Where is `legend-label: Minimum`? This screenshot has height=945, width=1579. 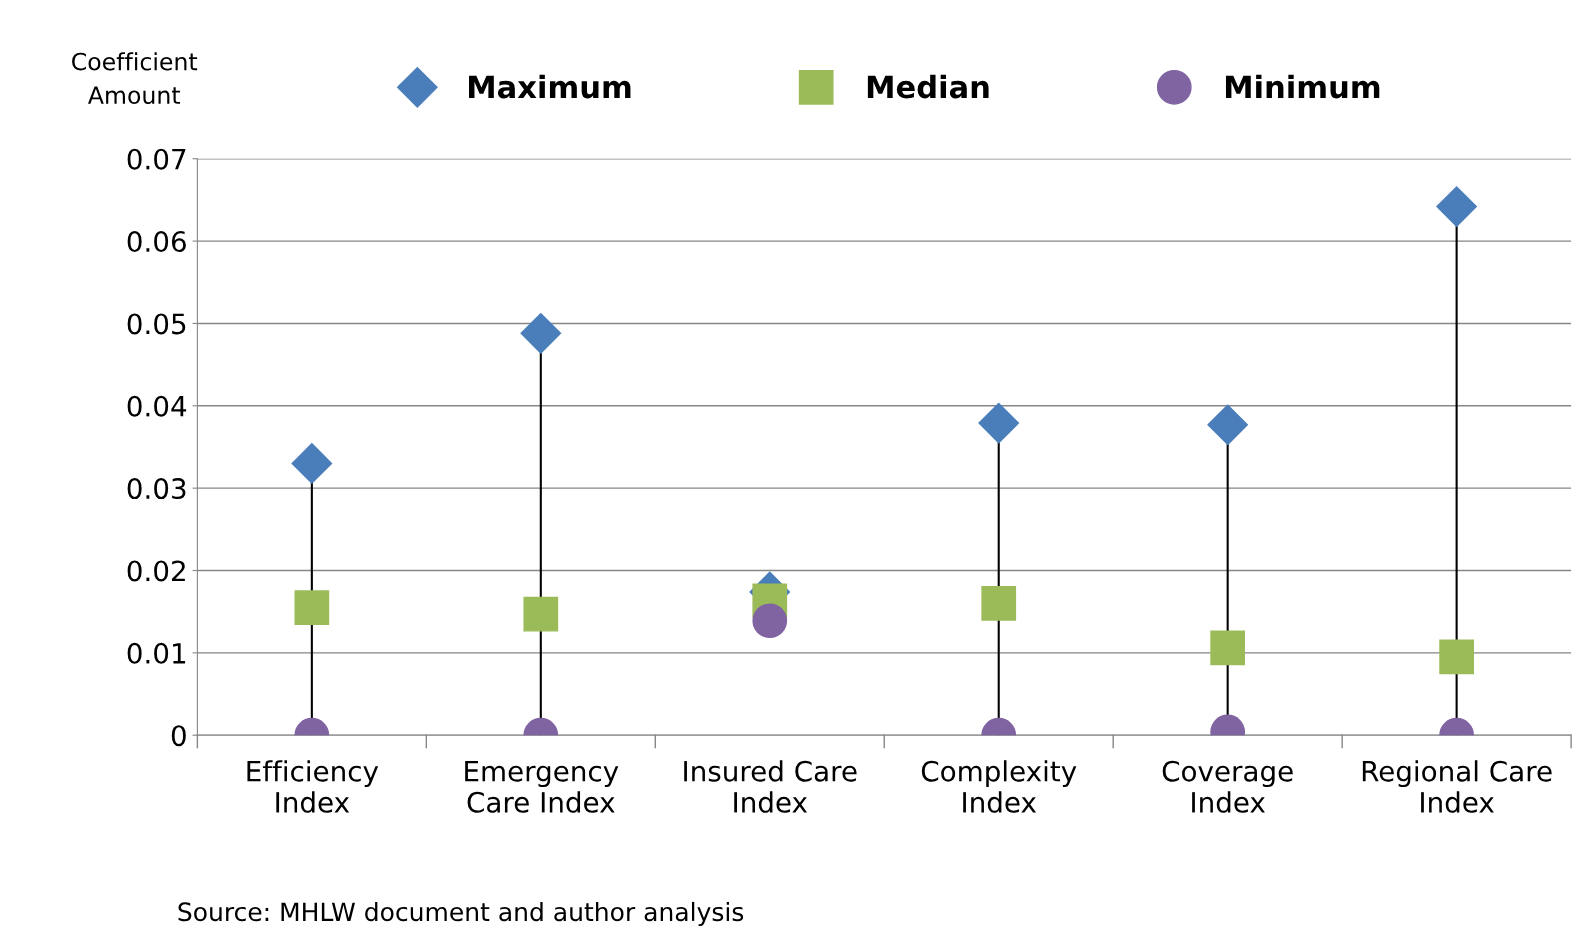
legend-label: Minimum is located at coordinates (1302, 86).